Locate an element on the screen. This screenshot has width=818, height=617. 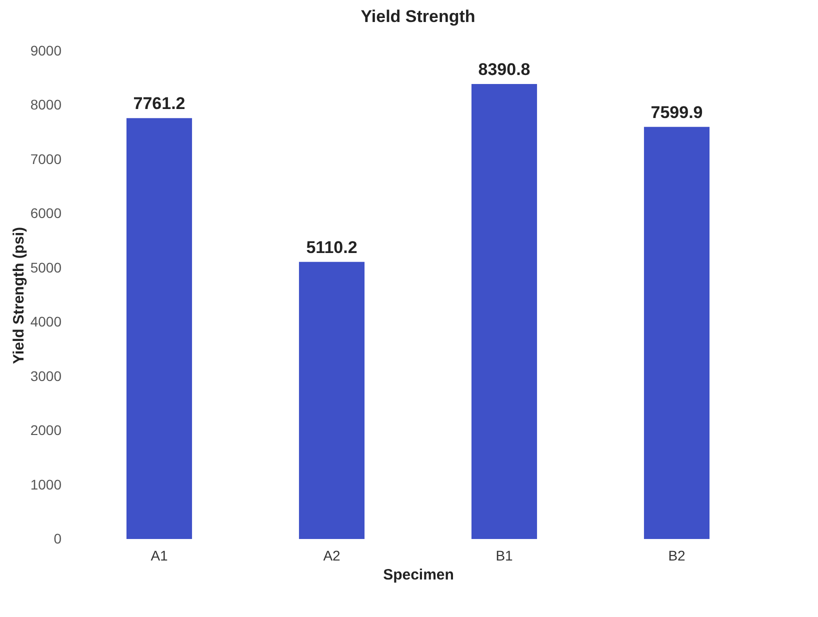
y-tick-label: 6000 is located at coordinates (46, 213).